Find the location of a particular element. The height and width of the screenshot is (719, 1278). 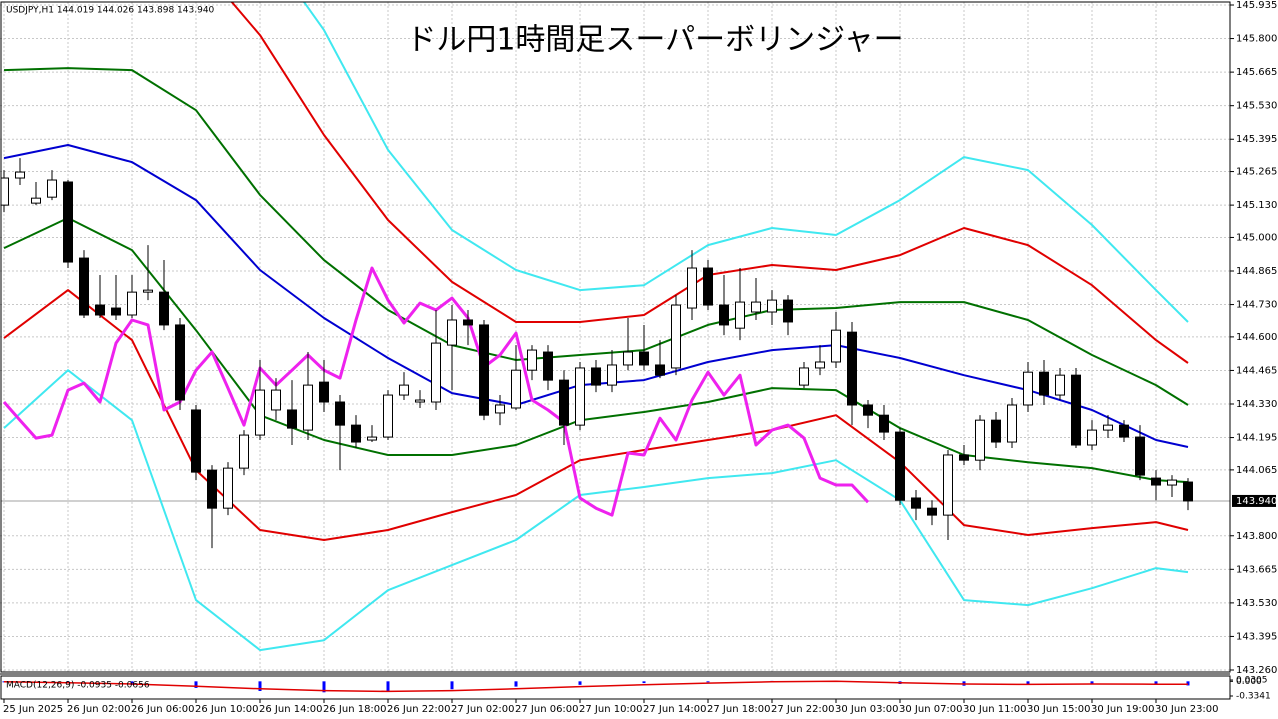

y-tick-label: 0.0305 is located at coordinates (1252, 681).